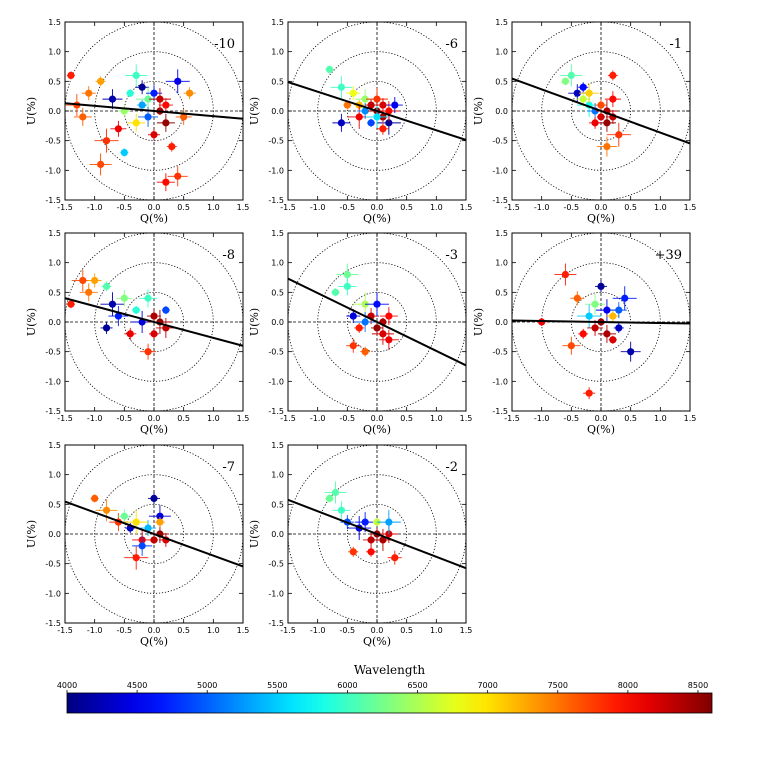 This screenshot has height=769, width=769. I want to click on panel-epoch-label: -2, so click(451, 467).